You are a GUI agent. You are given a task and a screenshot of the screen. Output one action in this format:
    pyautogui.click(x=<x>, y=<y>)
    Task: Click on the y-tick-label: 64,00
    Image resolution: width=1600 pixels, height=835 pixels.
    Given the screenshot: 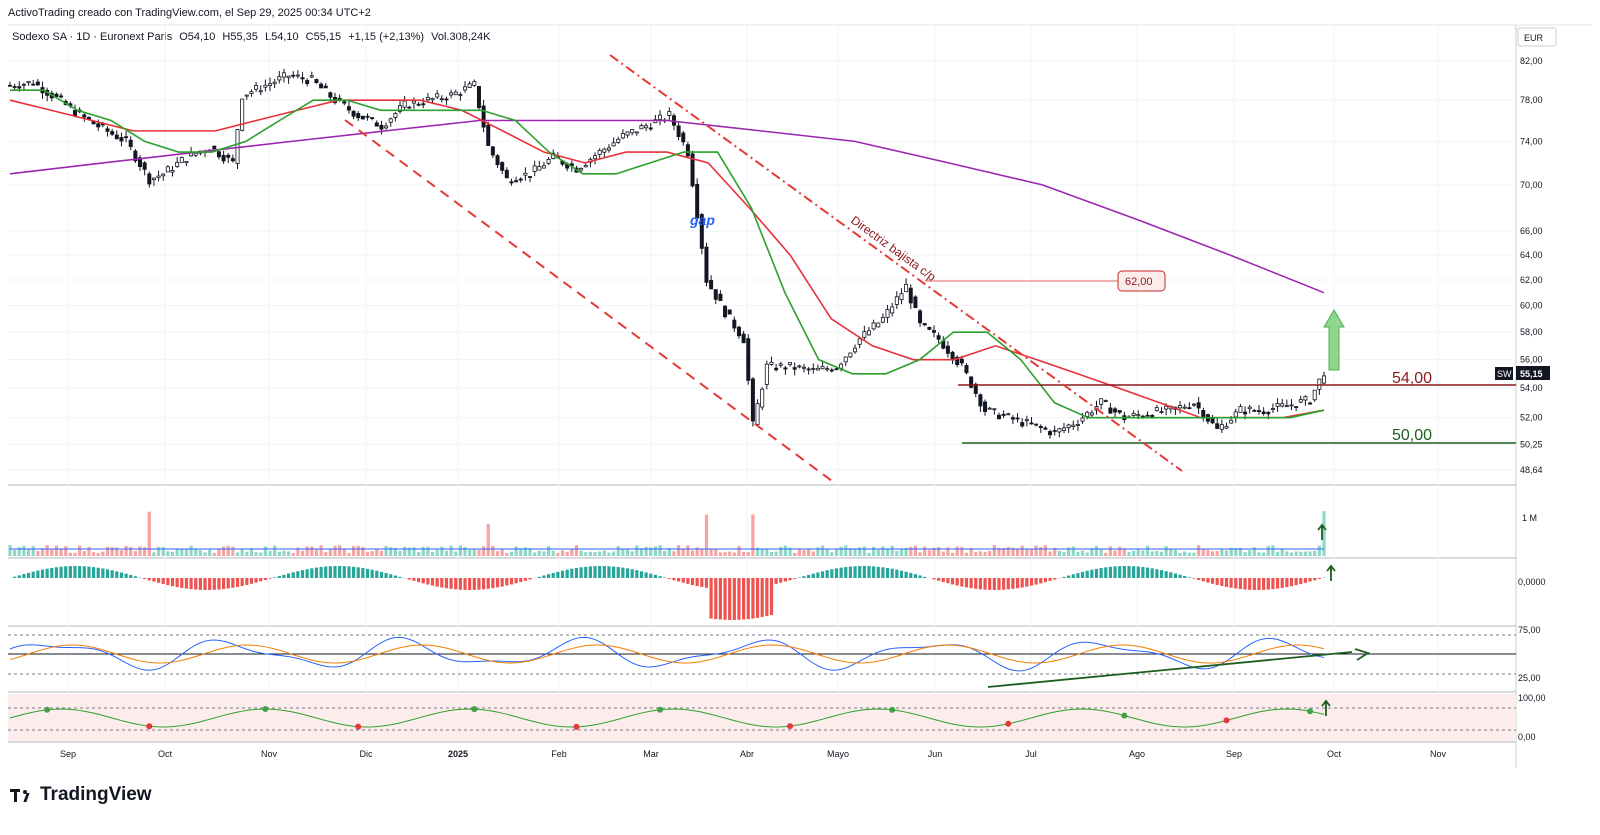 What is the action you would take?
    pyautogui.click(x=1531, y=255)
    